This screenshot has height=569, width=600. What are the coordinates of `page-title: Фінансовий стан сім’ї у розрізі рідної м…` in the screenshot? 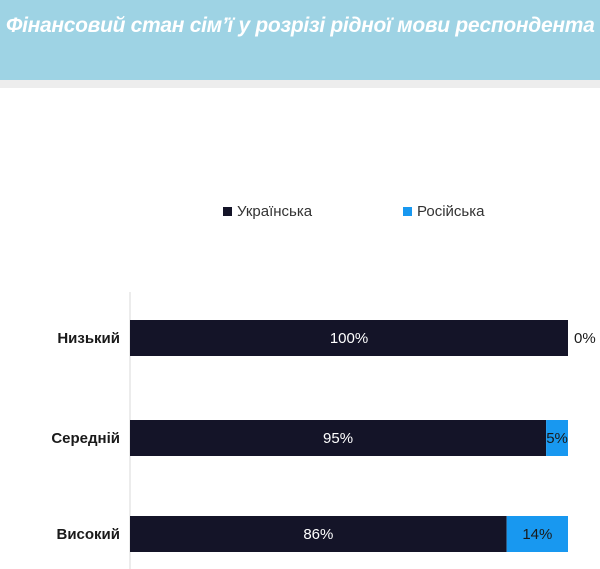 It's located at (300, 25).